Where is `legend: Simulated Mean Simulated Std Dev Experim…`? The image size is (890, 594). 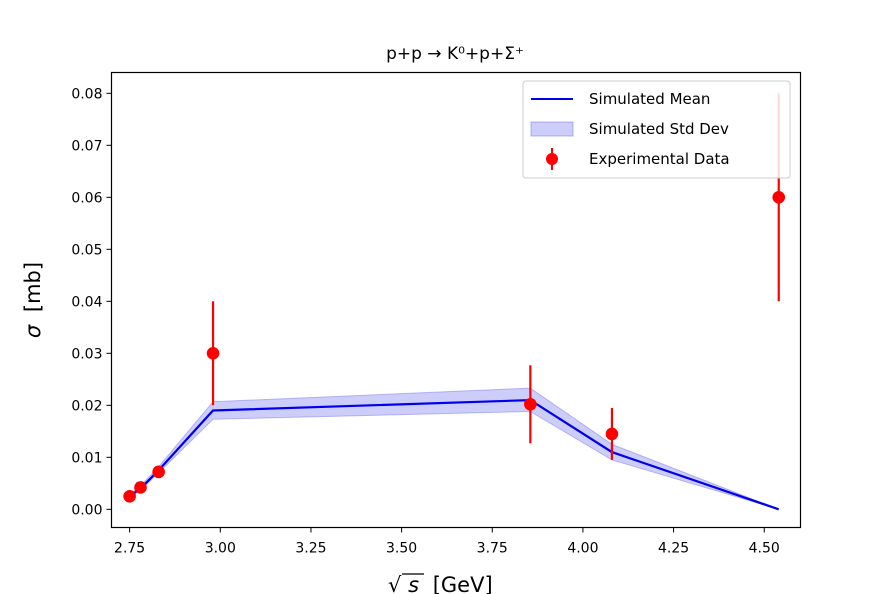 legend: Simulated Mean Simulated Std Dev Experim… is located at coordinates (656, 129).